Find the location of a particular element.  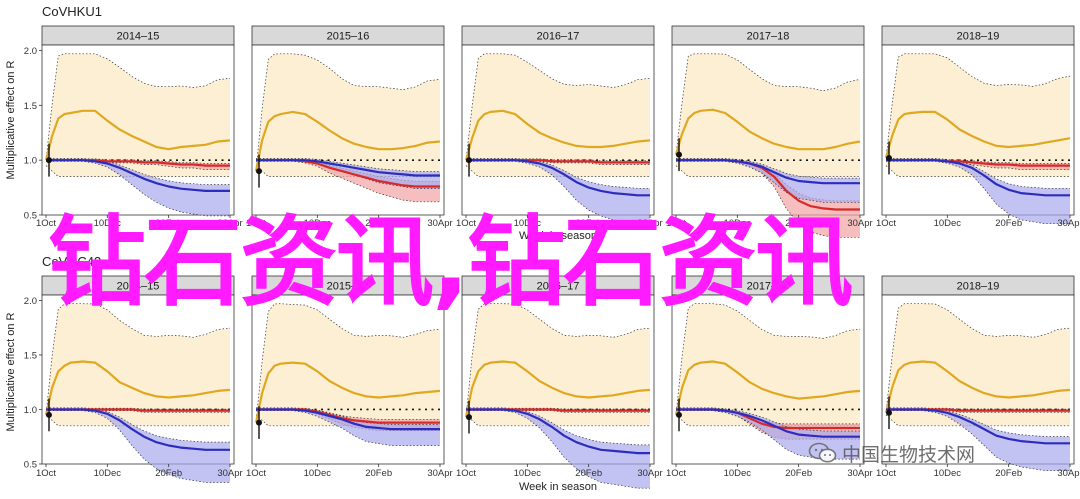

facet-panel: 2017–18 1Oct 10Dec 20Feb 30Apr is located at coordinates (769, 131).